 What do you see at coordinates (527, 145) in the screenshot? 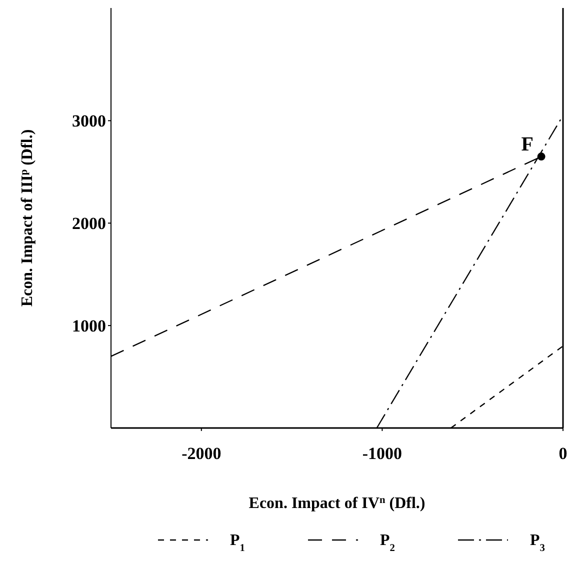
I see `annotation: F` at bounding box center [527, 145].